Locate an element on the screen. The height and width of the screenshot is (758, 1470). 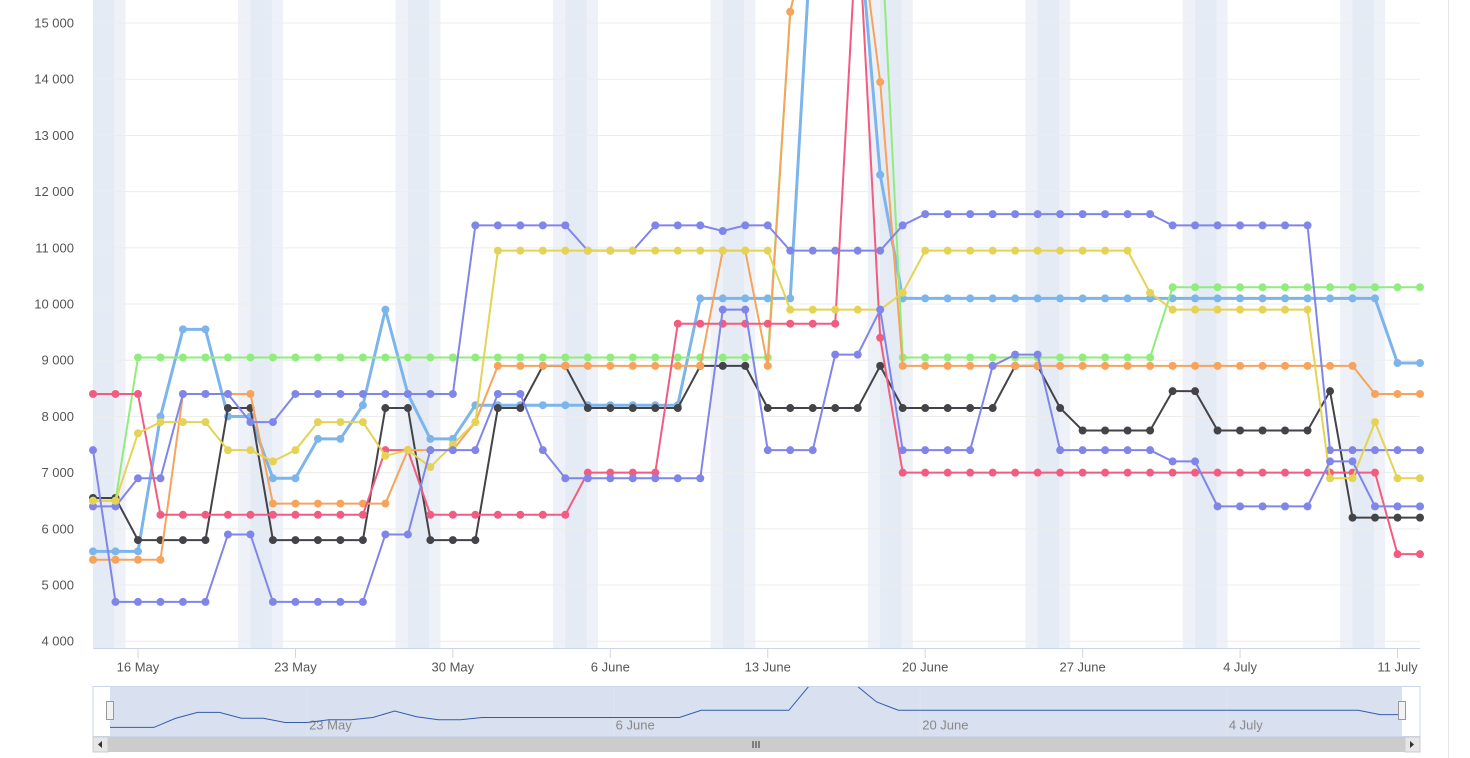
handle-left is located at coordinates (110, 710).